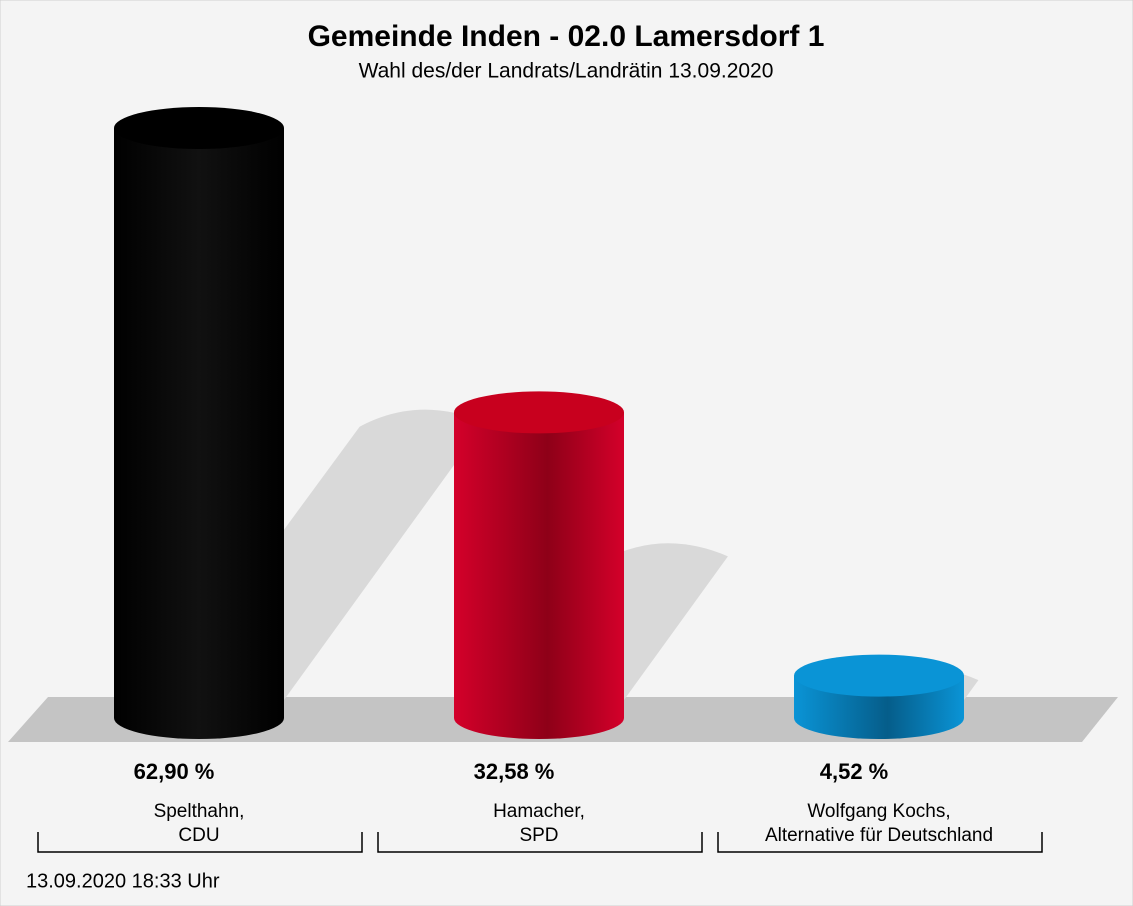 The height and width of the screenshot is (906, 1133). What do you see at coordinates (514, 771) in the screenshot?
I see `value-label: 32,58 %` at bounding box center [514, 771].